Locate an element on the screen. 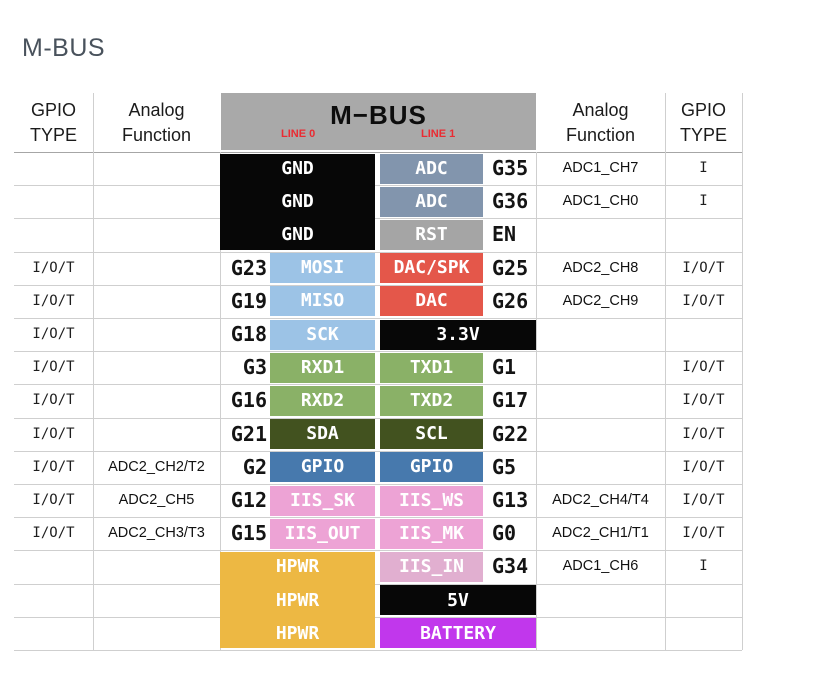 The width and height of the screenshot is (831, 679). pin-label: BATTERY is located at coordinates (458, 633).